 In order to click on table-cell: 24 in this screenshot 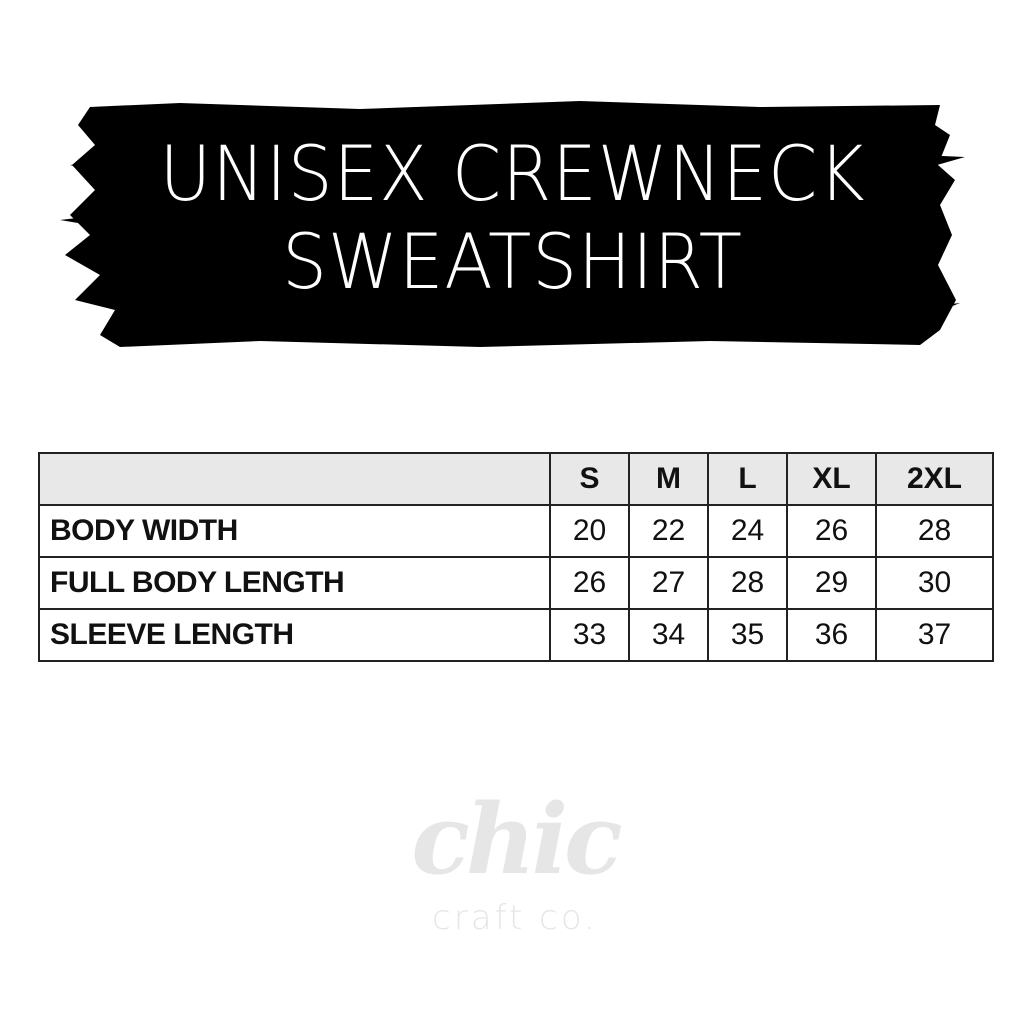, I will do `click(747, 531)`.